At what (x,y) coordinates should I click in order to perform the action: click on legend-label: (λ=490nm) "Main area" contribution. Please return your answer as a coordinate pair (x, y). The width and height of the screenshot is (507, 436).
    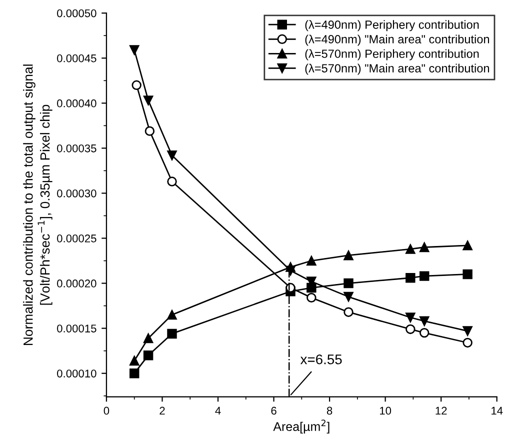
    Looking at the image, I should click on (397, 40).